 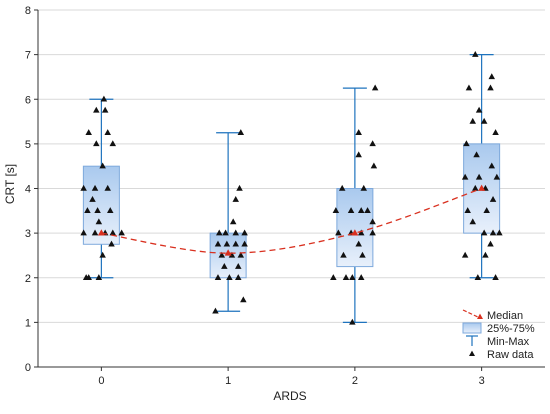 I want to click on y-axis-label: CRT [s], so click(x=10, y=184).